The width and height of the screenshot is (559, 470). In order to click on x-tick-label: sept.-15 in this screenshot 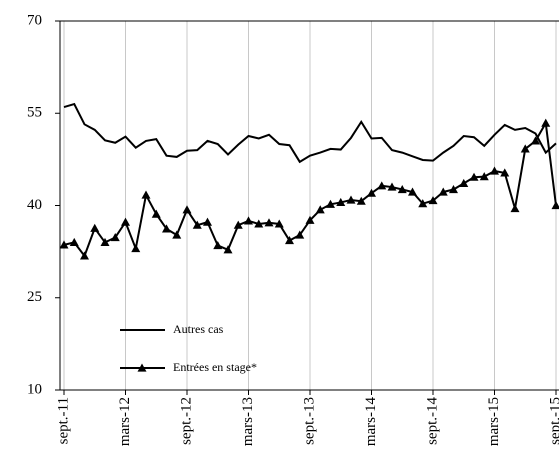, I will do `click(553, 421)`.